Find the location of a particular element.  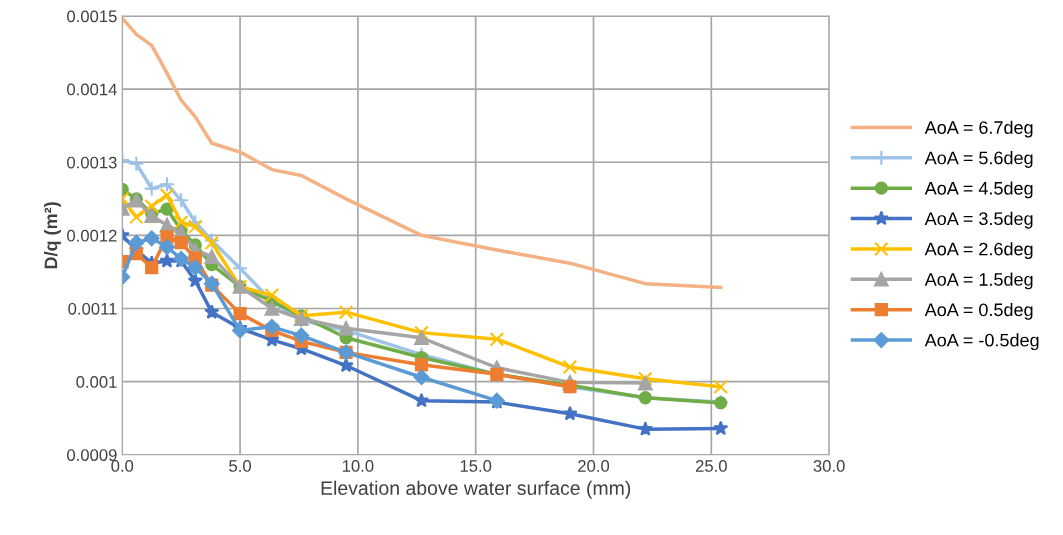

x-tick-label: 30.0 is located at coordinates (829, 466).